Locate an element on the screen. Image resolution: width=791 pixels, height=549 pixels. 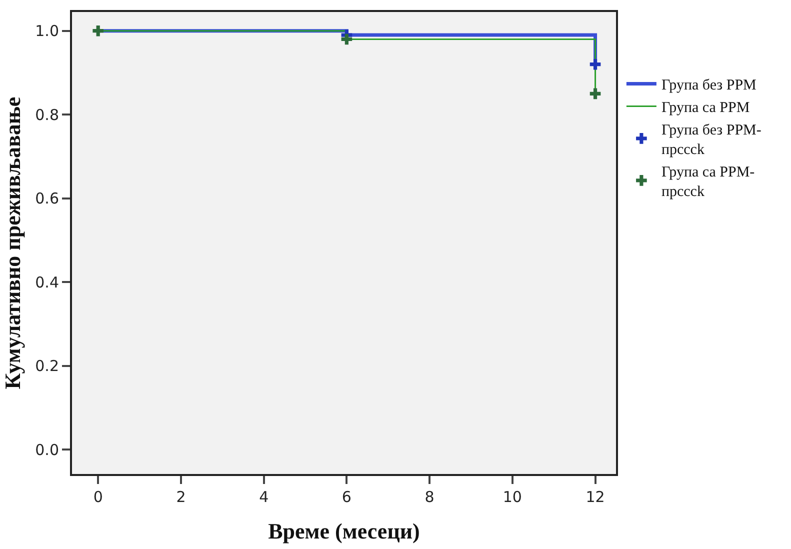
y-tick-label: 0.2 is located at coordinates (47, 366).